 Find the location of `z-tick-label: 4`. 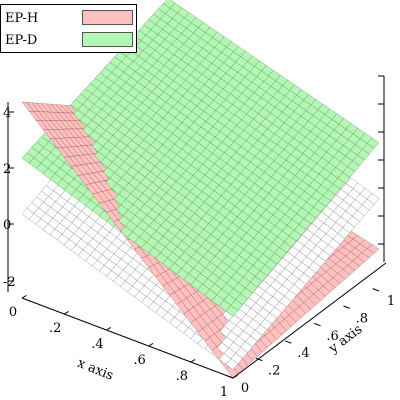

z-tick-label: 4 is located at coordinates (7, 113).